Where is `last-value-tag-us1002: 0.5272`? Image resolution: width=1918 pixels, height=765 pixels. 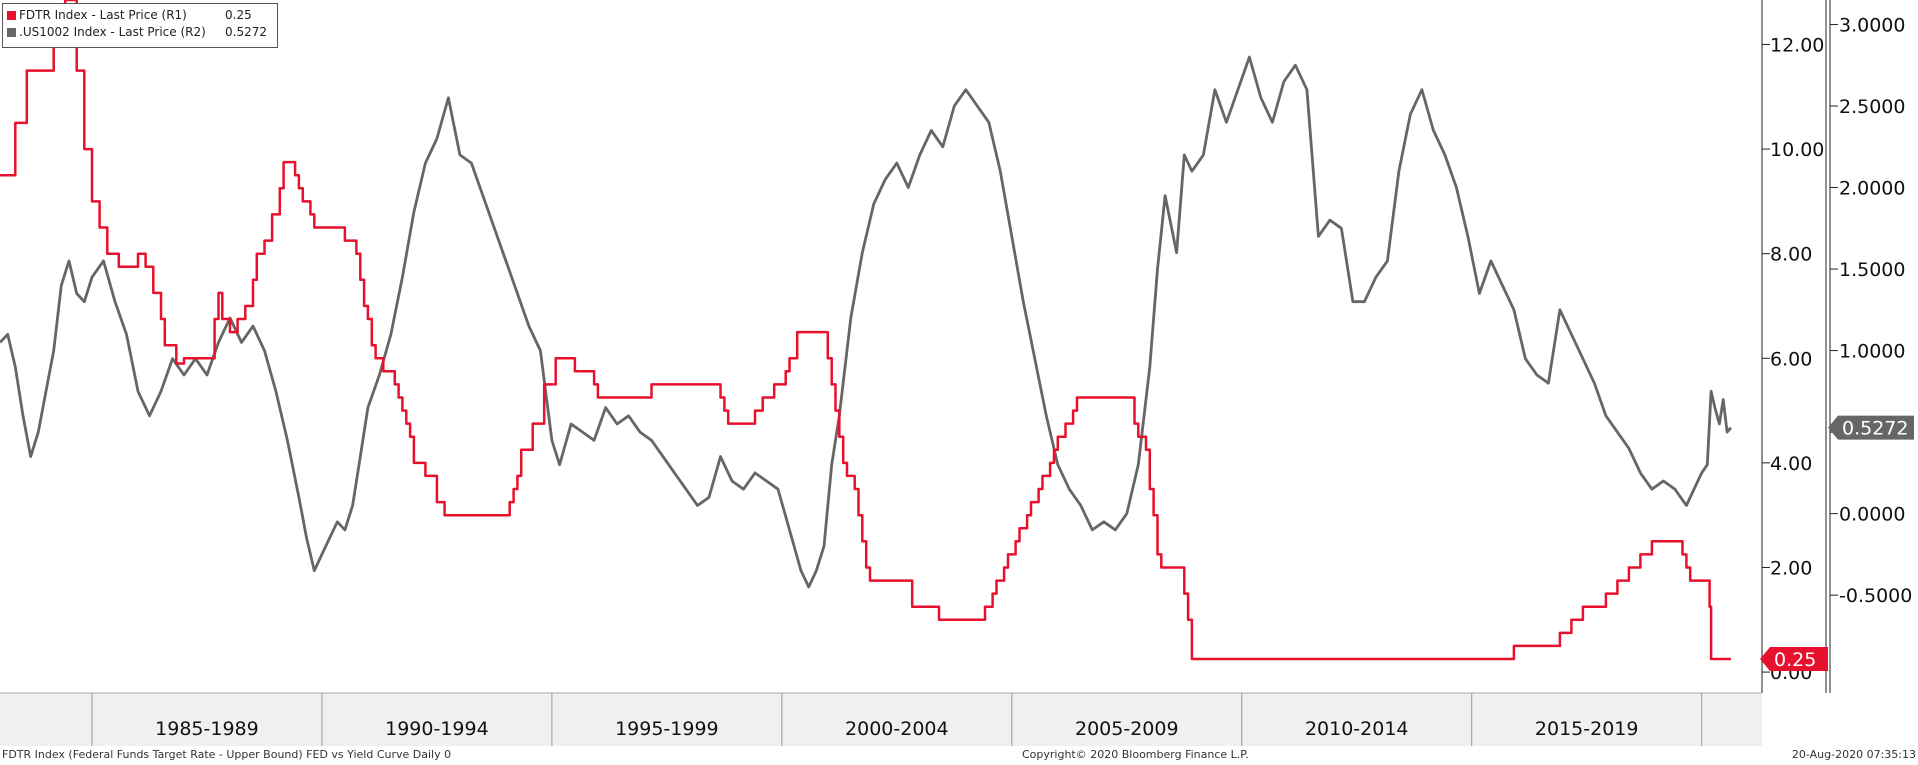 last-value-tag-us1002: 0.5272 is located at coordinates (1871, 427).